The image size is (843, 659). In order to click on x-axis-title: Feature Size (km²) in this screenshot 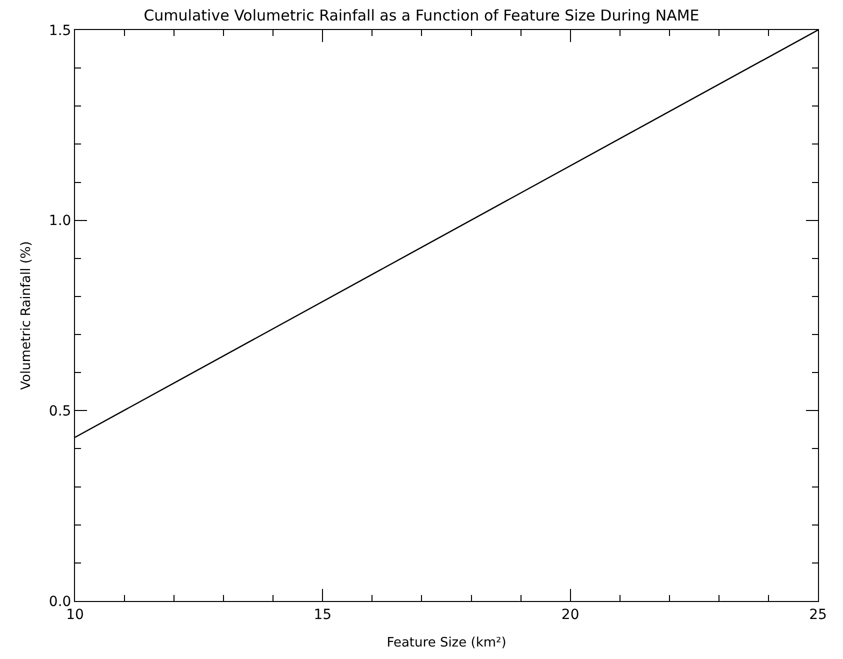, I will do `click(446, 642)`.